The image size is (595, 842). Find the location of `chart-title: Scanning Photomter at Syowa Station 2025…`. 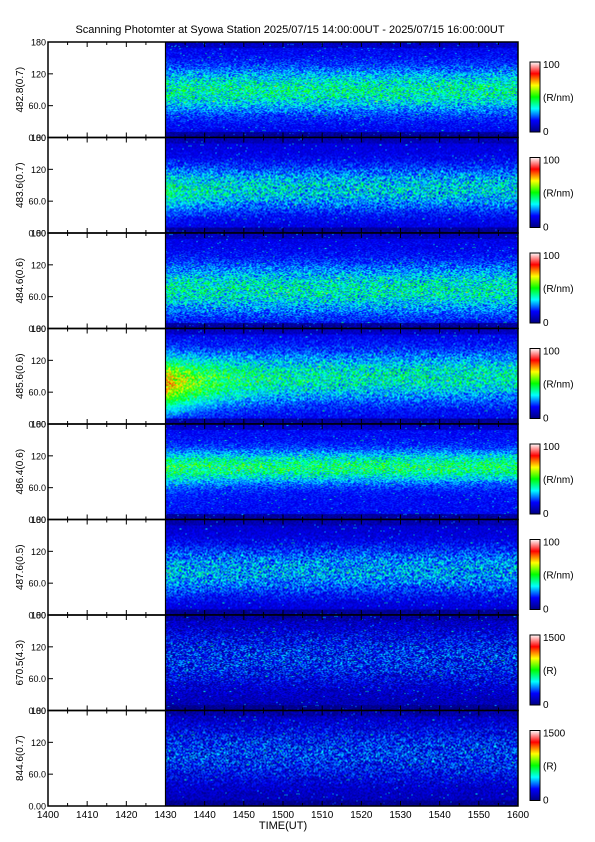

chart-title: Scanning Photomter at Syowa Station 2025… is located at coordinates (290, 30).